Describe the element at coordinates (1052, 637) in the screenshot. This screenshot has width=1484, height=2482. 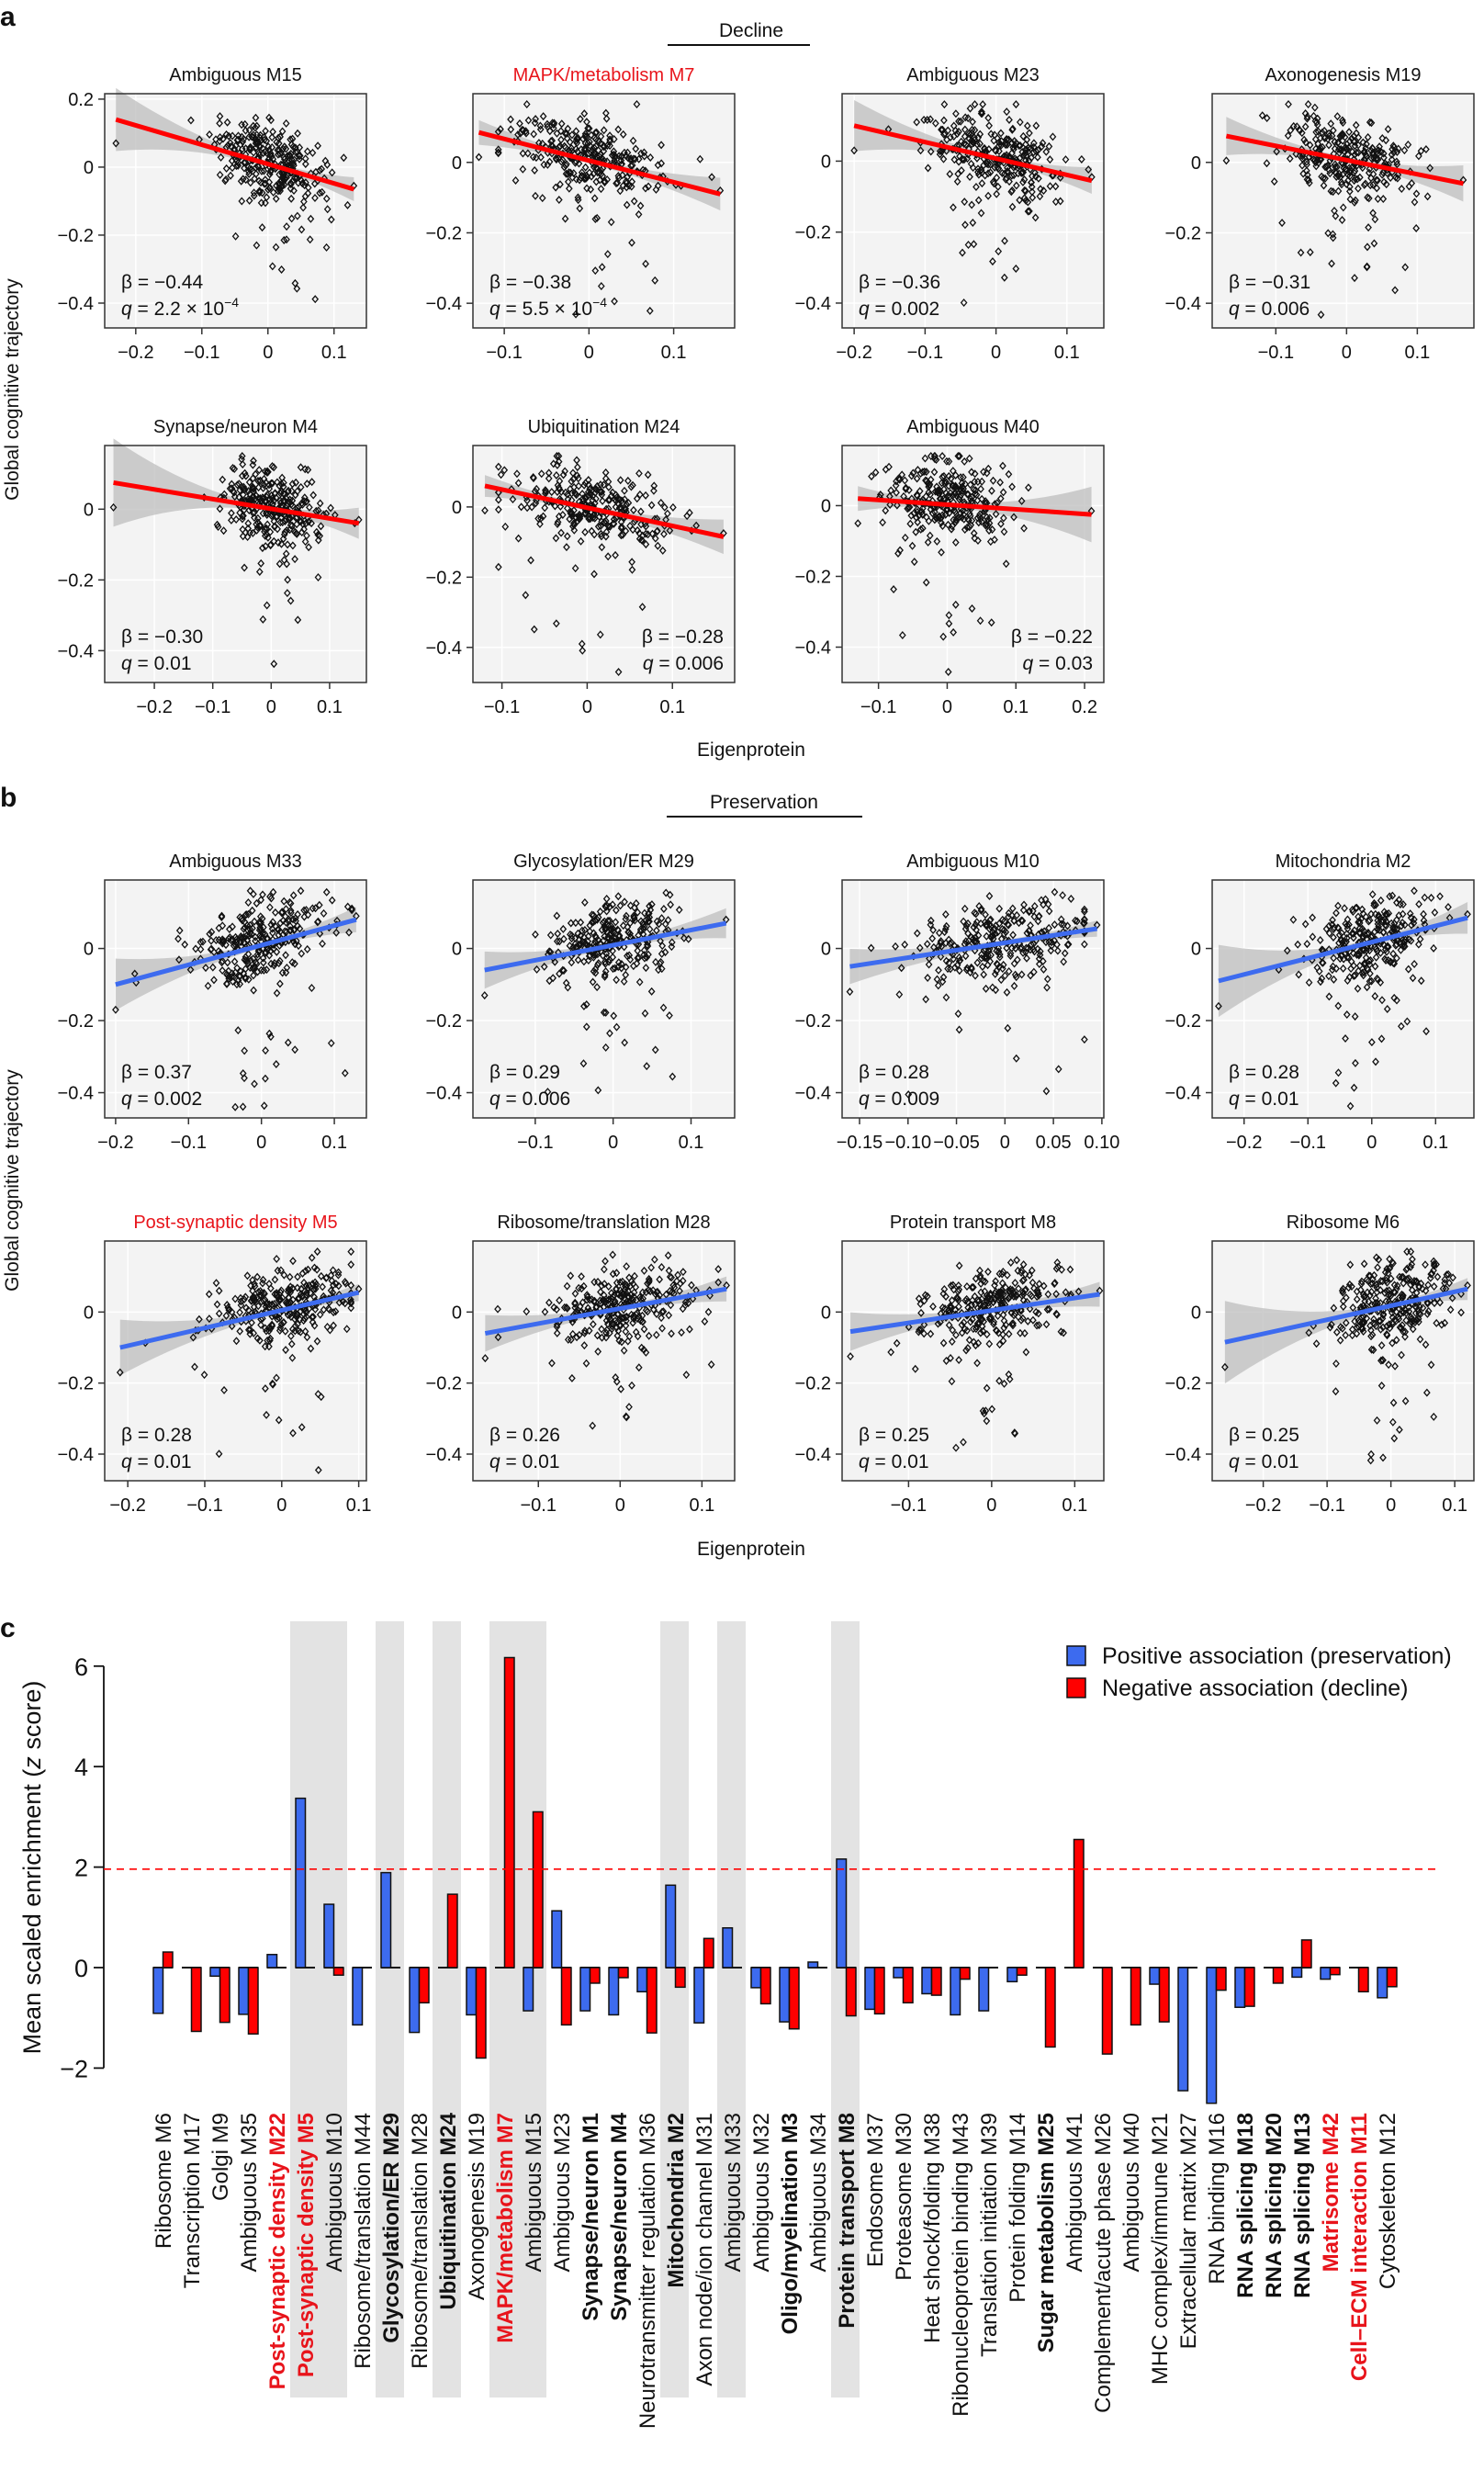
I see `beta-stat: β = −0.22` at that location.